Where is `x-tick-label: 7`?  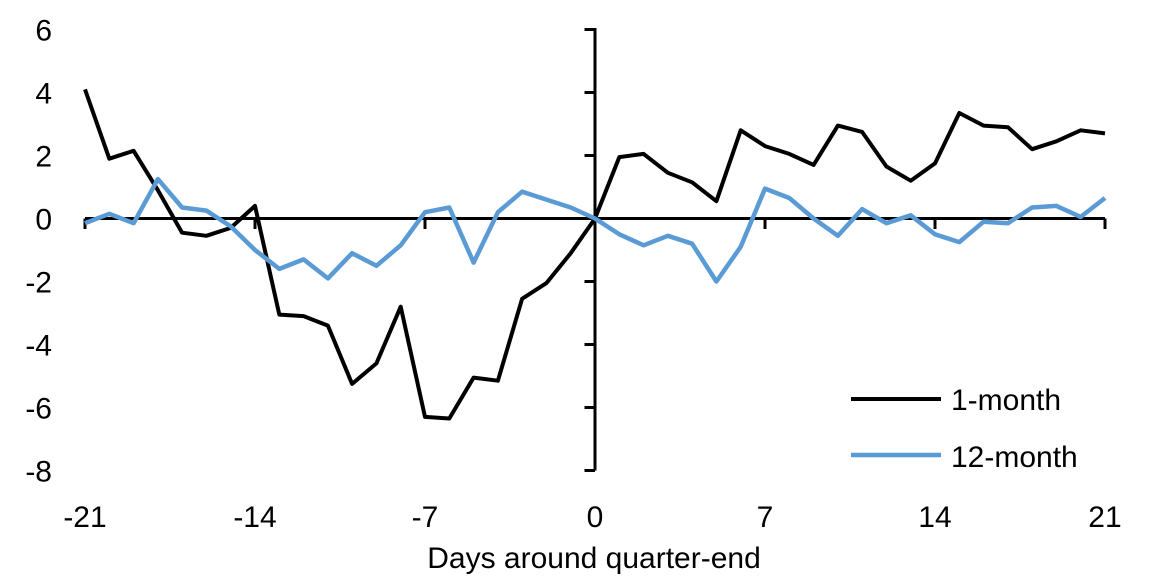
x-tick-label: 7 is located at coordinates (765, 517).